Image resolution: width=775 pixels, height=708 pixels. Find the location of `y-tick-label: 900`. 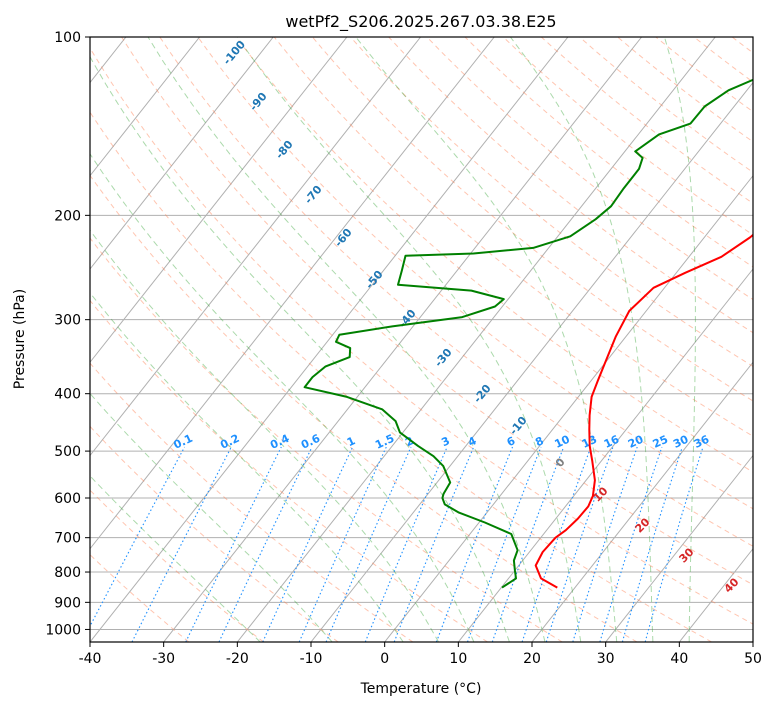

y-tick-label: 900 is located at coordinates (67, 603).